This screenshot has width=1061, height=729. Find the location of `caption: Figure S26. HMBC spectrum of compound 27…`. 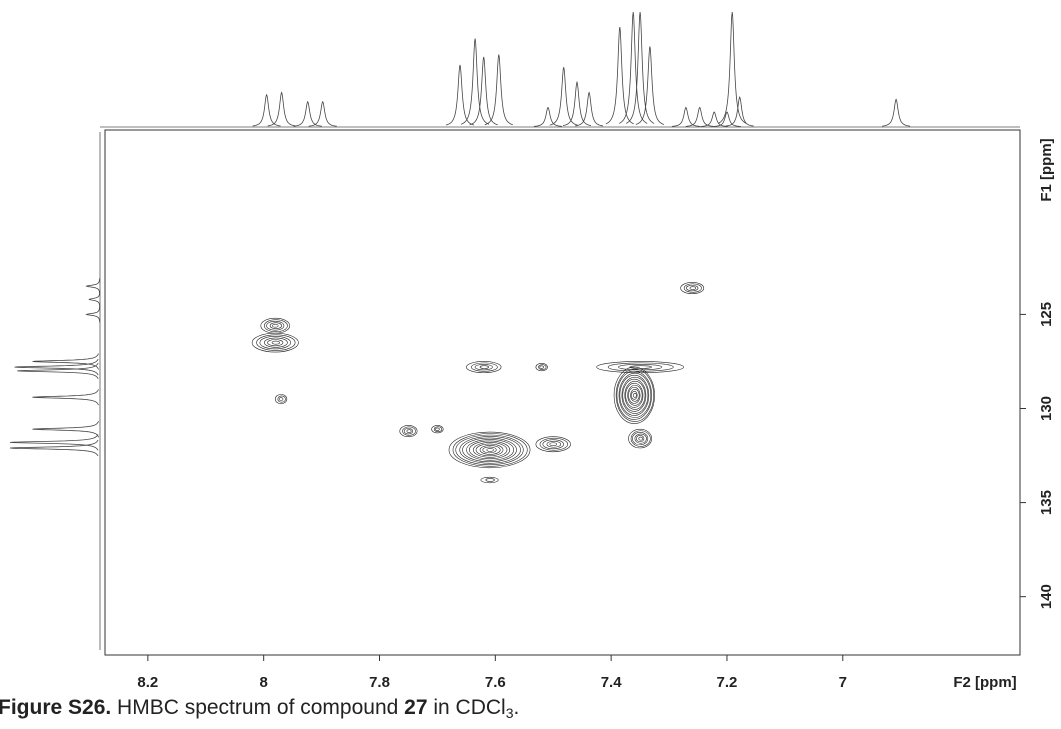

caption: Figure S26. HMBC spectrum of compound 27… is located at coordinates (259, 708).